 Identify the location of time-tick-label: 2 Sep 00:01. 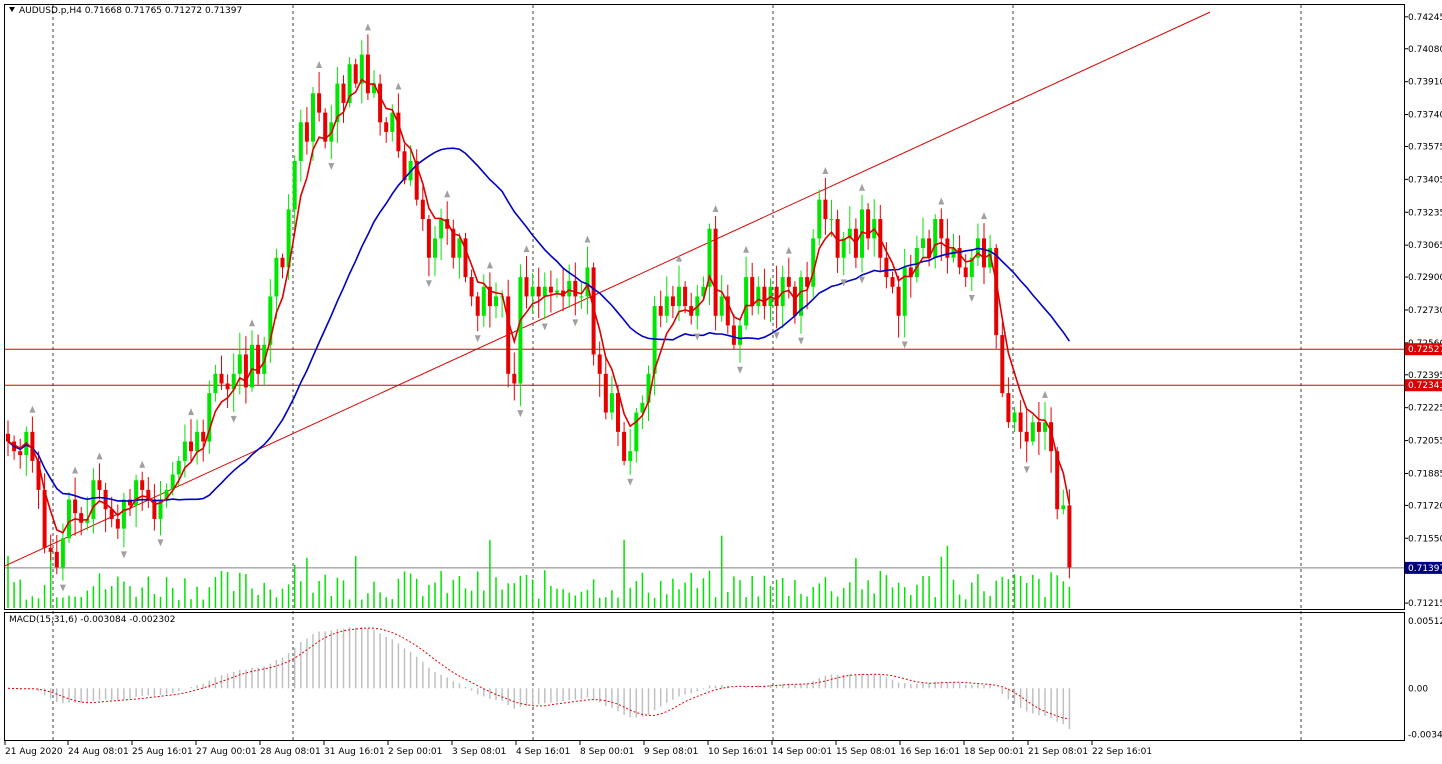
(415, 752).